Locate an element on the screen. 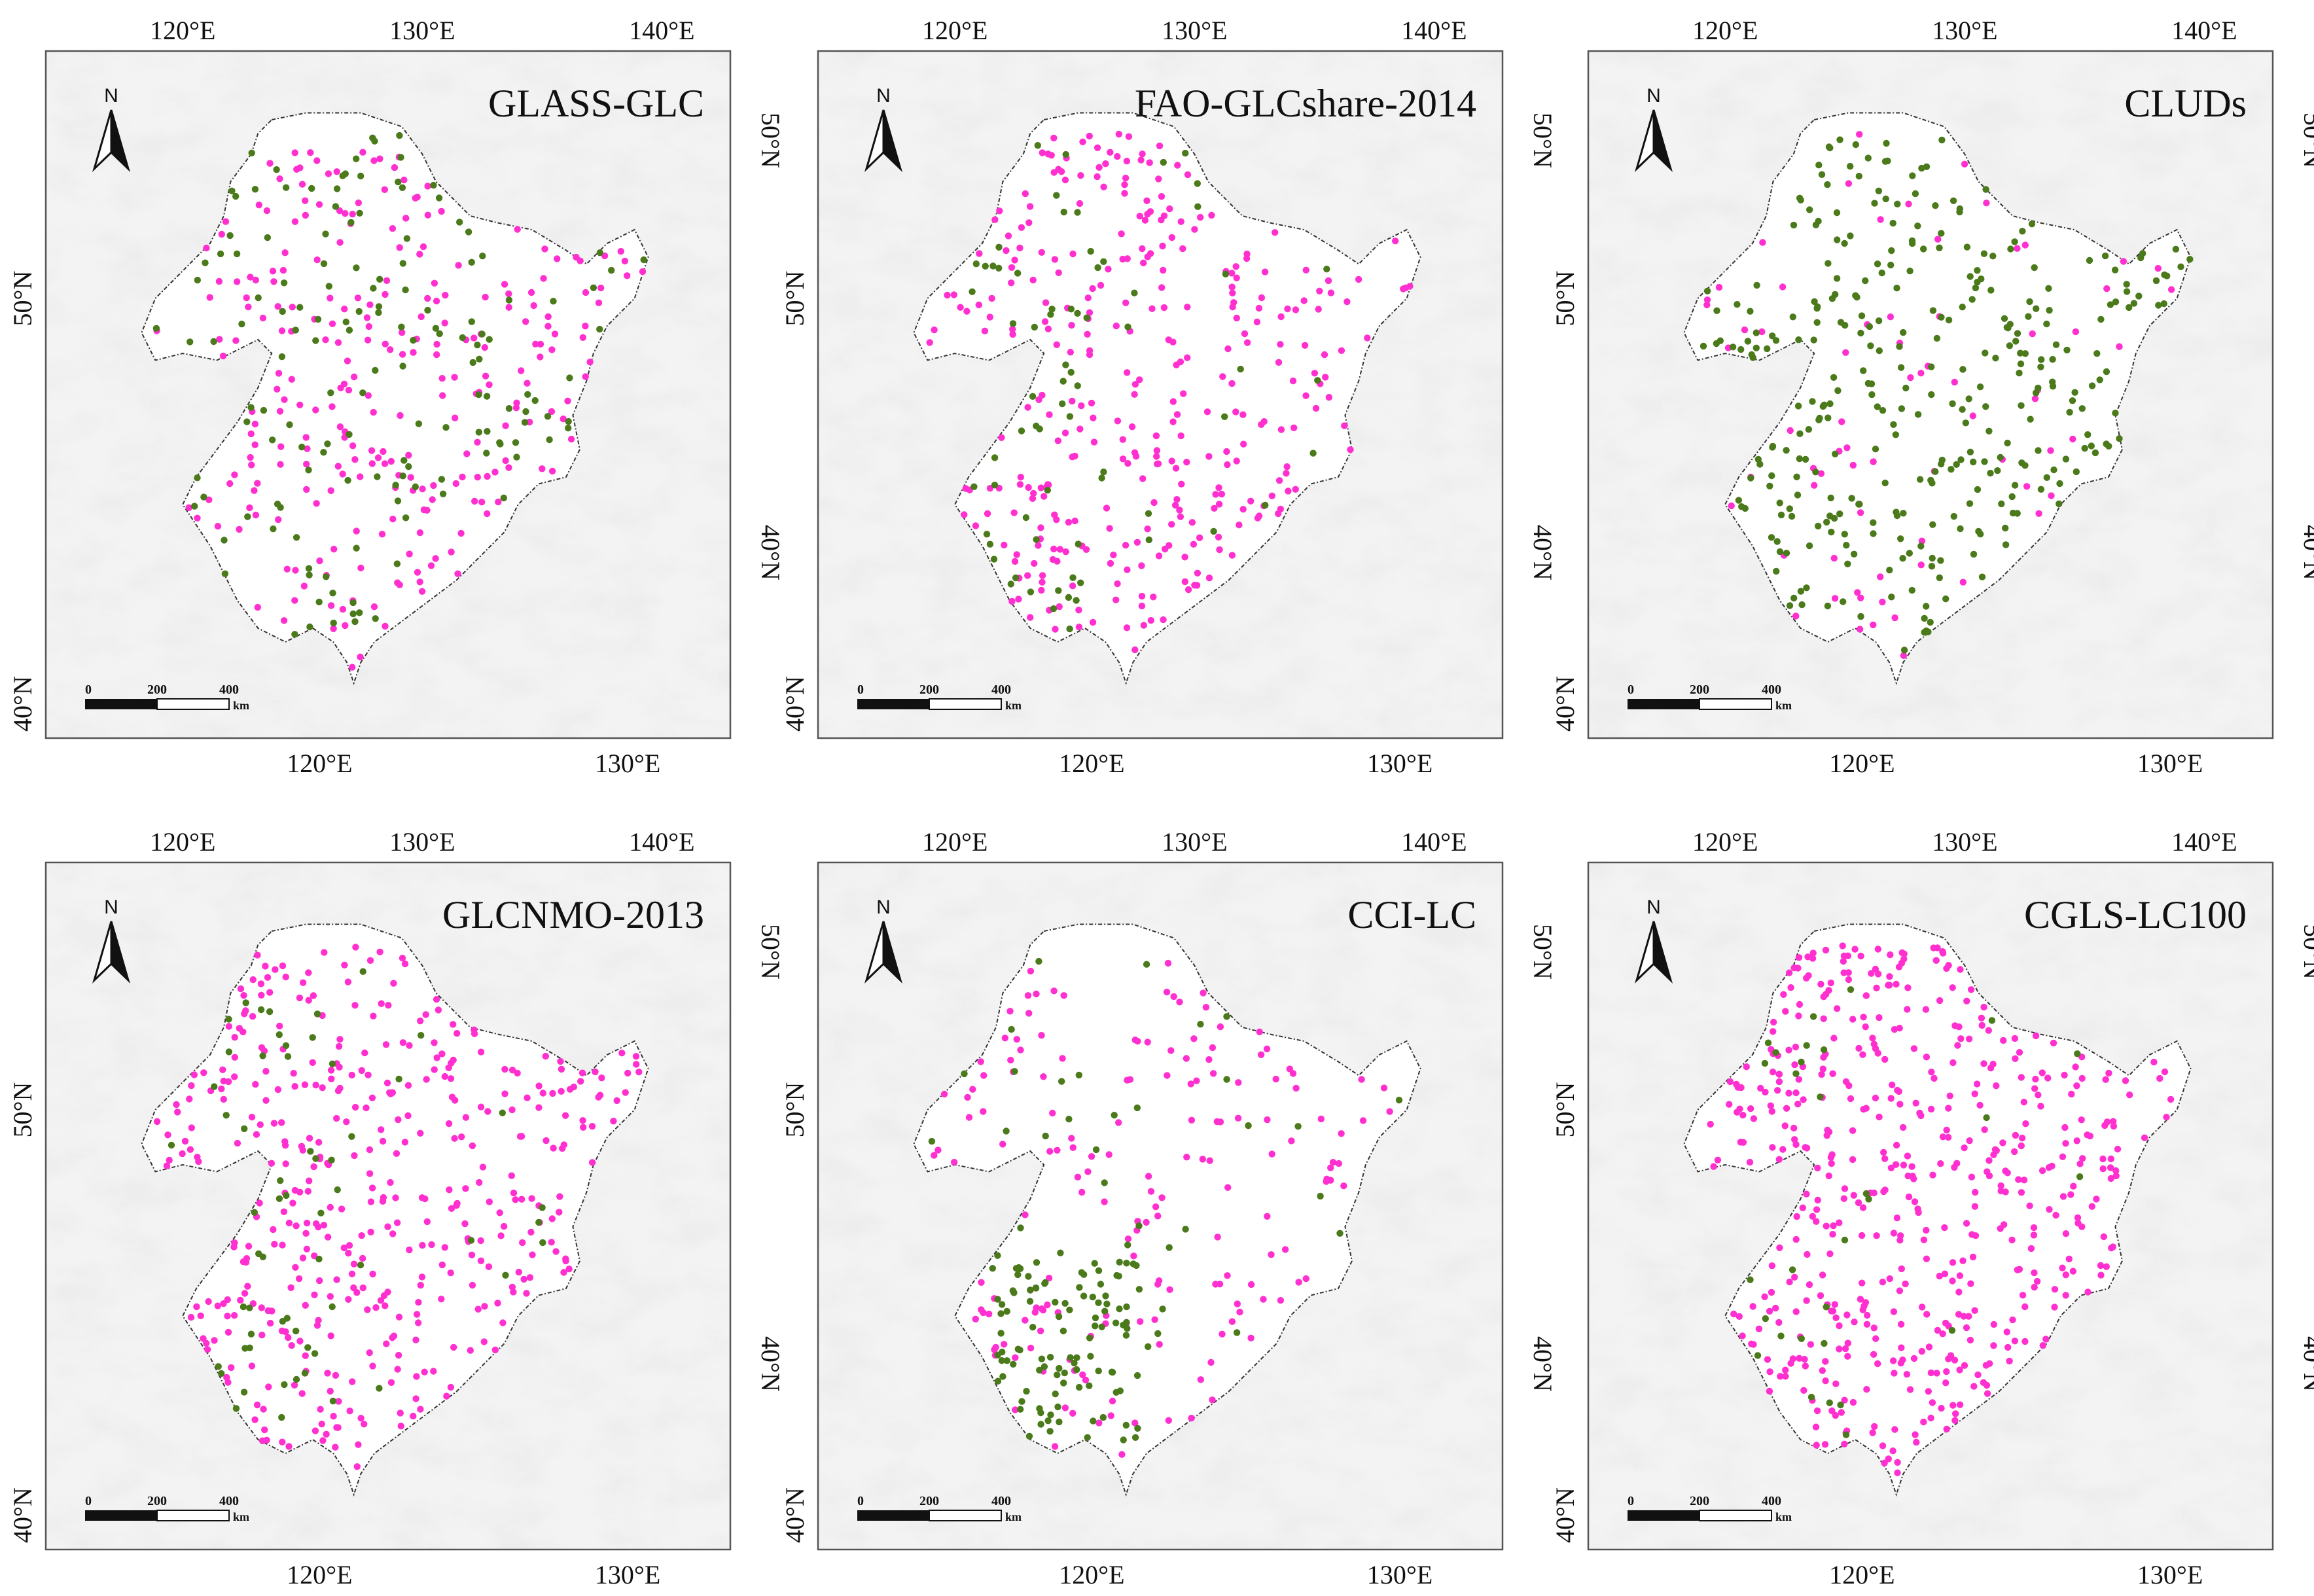 Image resolution: width=2314 pixels, height=1596 pixels. map-frame is located at coordinates (1930, 1206).